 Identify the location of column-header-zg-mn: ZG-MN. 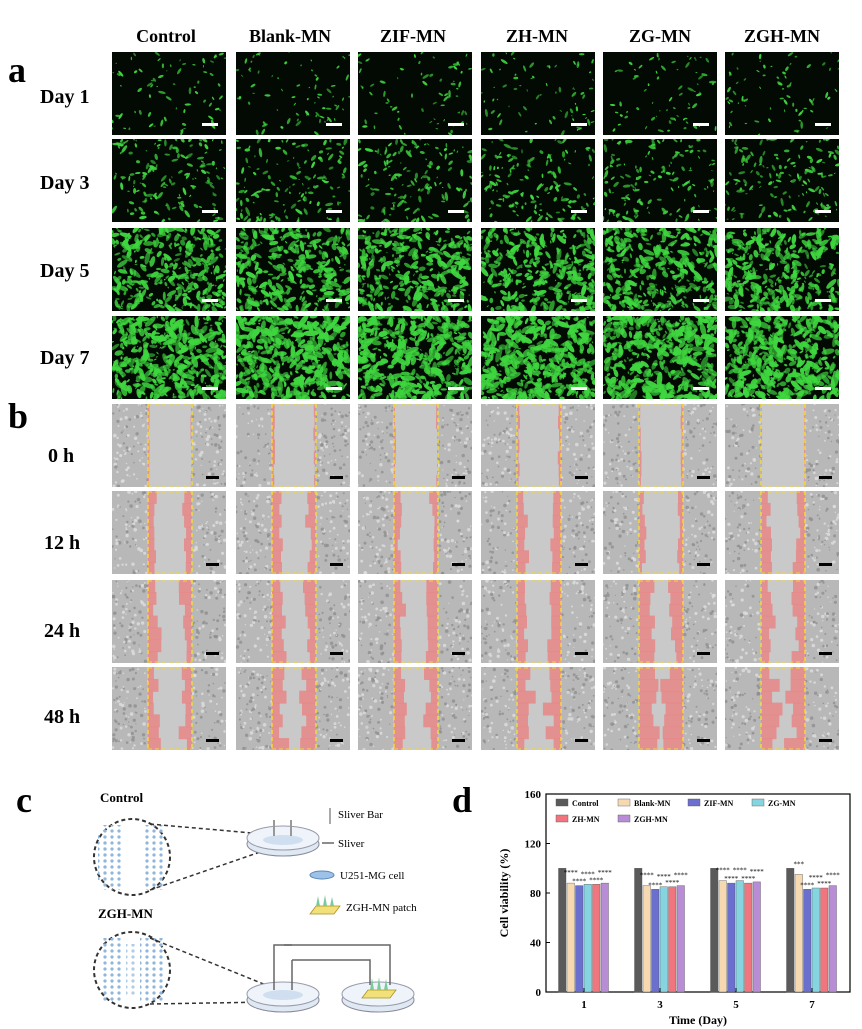
(660, 36).